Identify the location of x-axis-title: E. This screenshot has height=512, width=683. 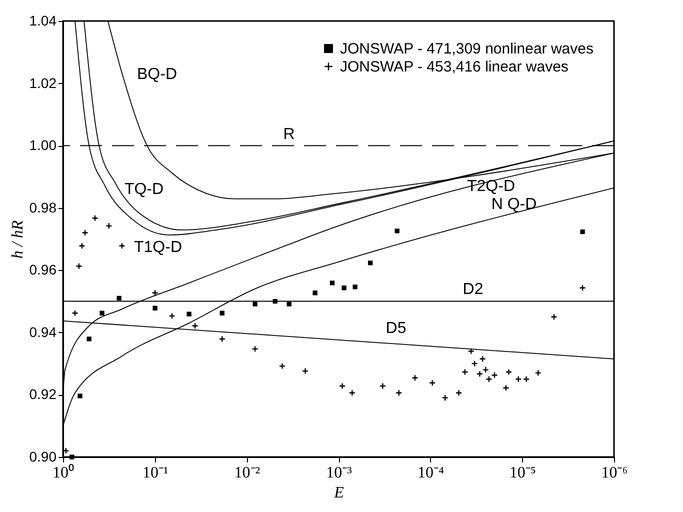
(338, 493).